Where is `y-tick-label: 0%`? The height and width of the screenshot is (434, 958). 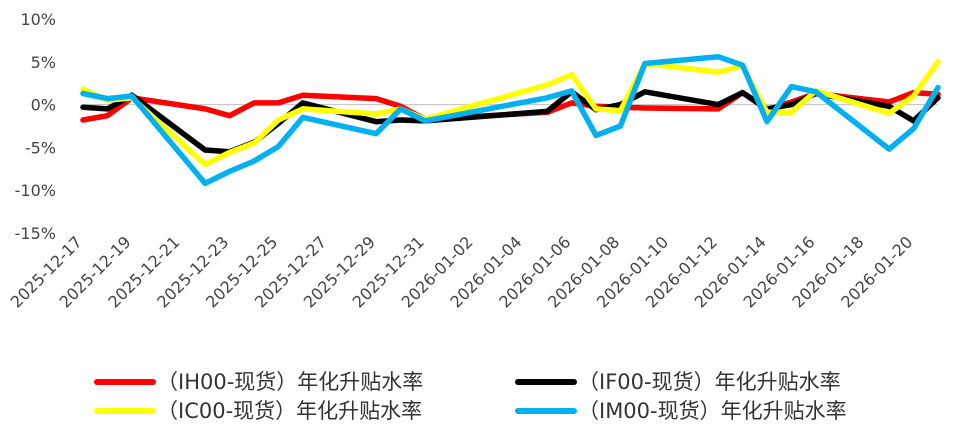
y-tick-label: 0% is located at coordinates (43, 105).